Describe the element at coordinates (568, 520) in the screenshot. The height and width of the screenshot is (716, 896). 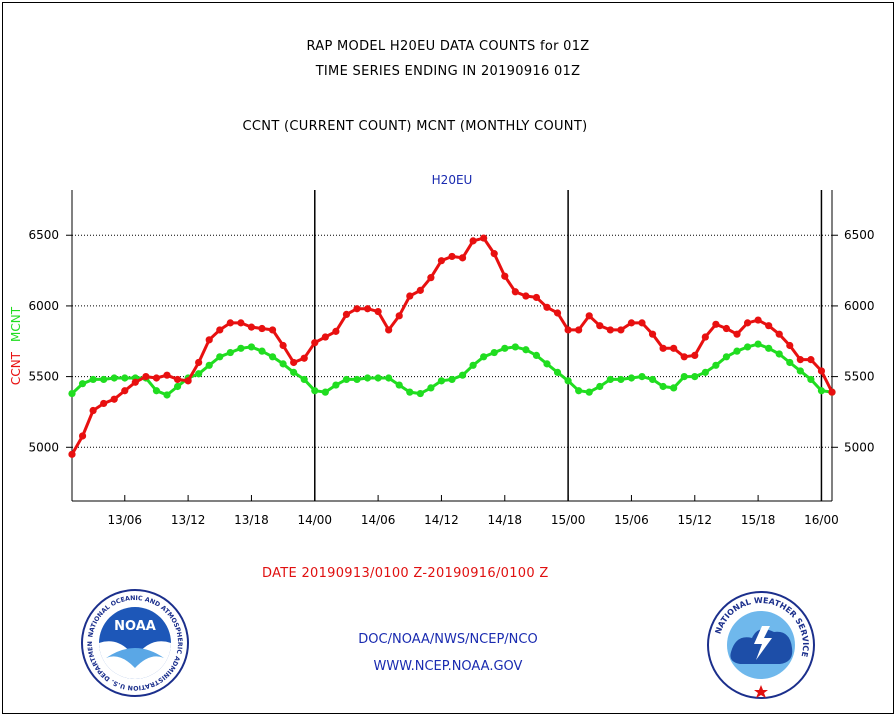
I see `x-tick-label: 15/00` at that location.